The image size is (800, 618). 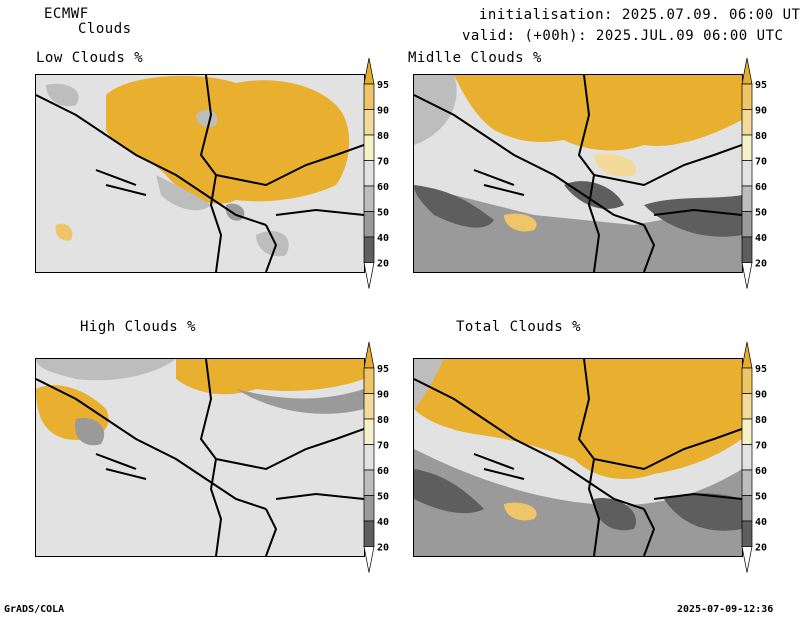 What do you see at coordinates (105, 29) in the screenshot?
I see `product-name: Clouds` at bounding box center [105, 29].